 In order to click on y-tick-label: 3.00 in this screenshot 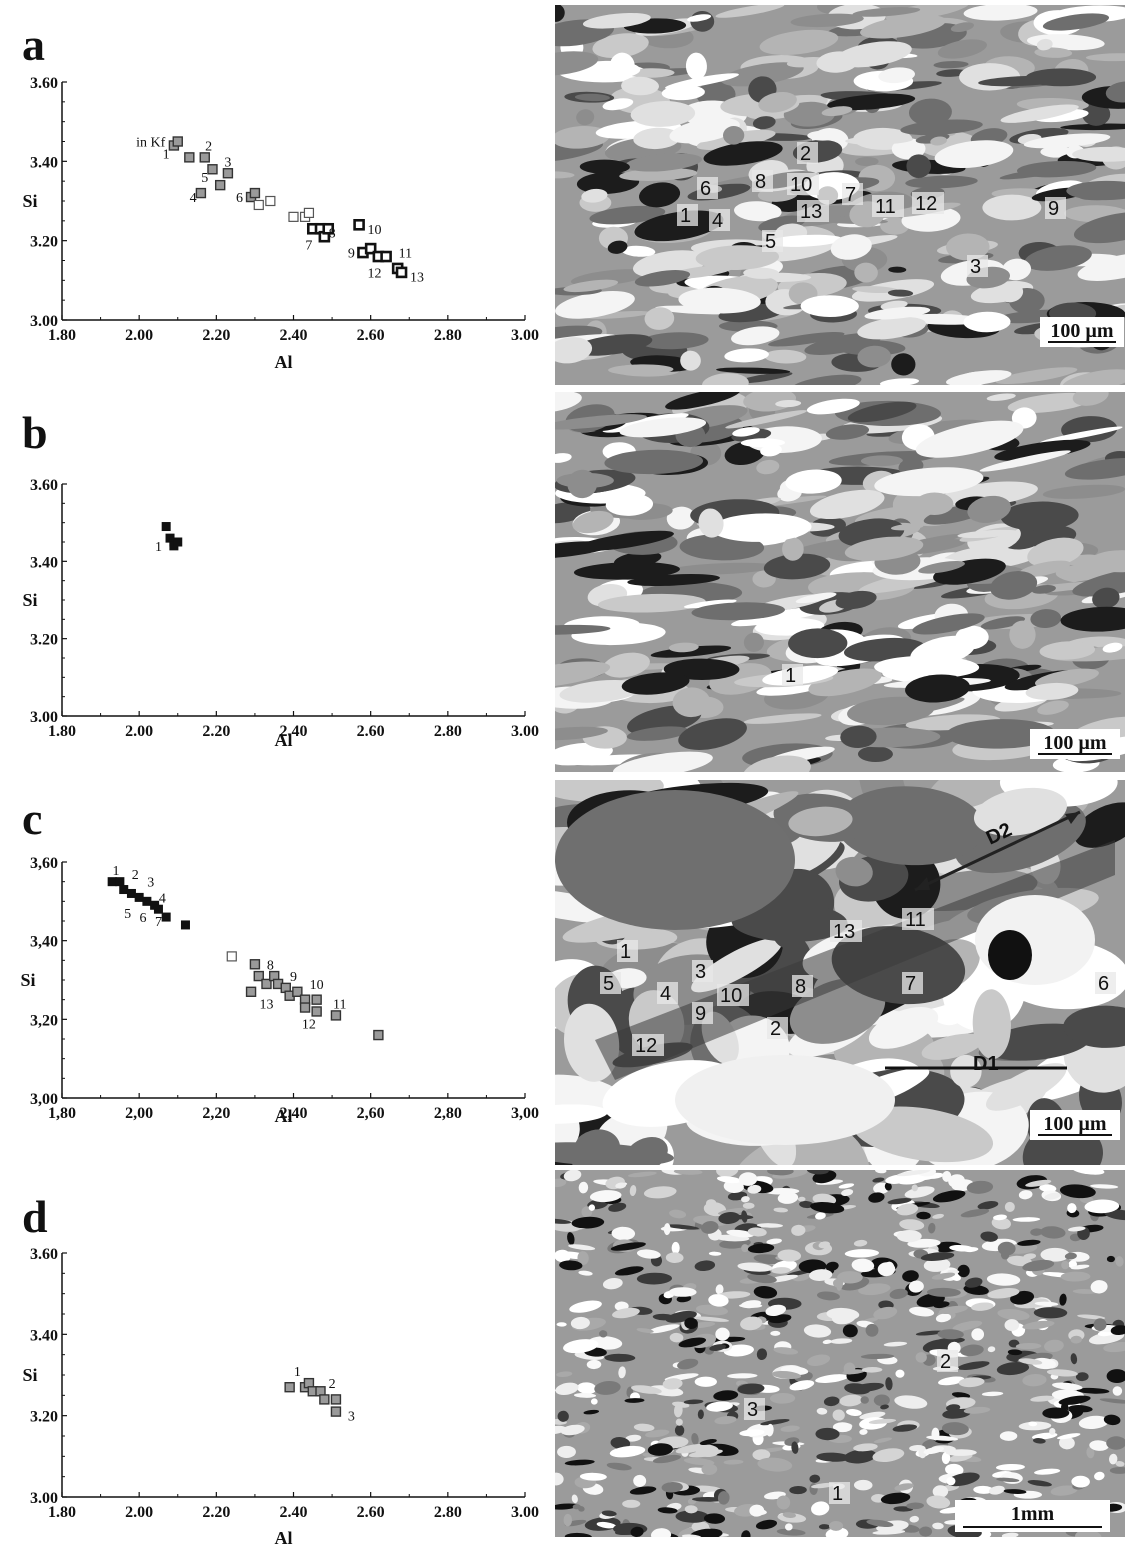, I will do `click(44, 1498)`.